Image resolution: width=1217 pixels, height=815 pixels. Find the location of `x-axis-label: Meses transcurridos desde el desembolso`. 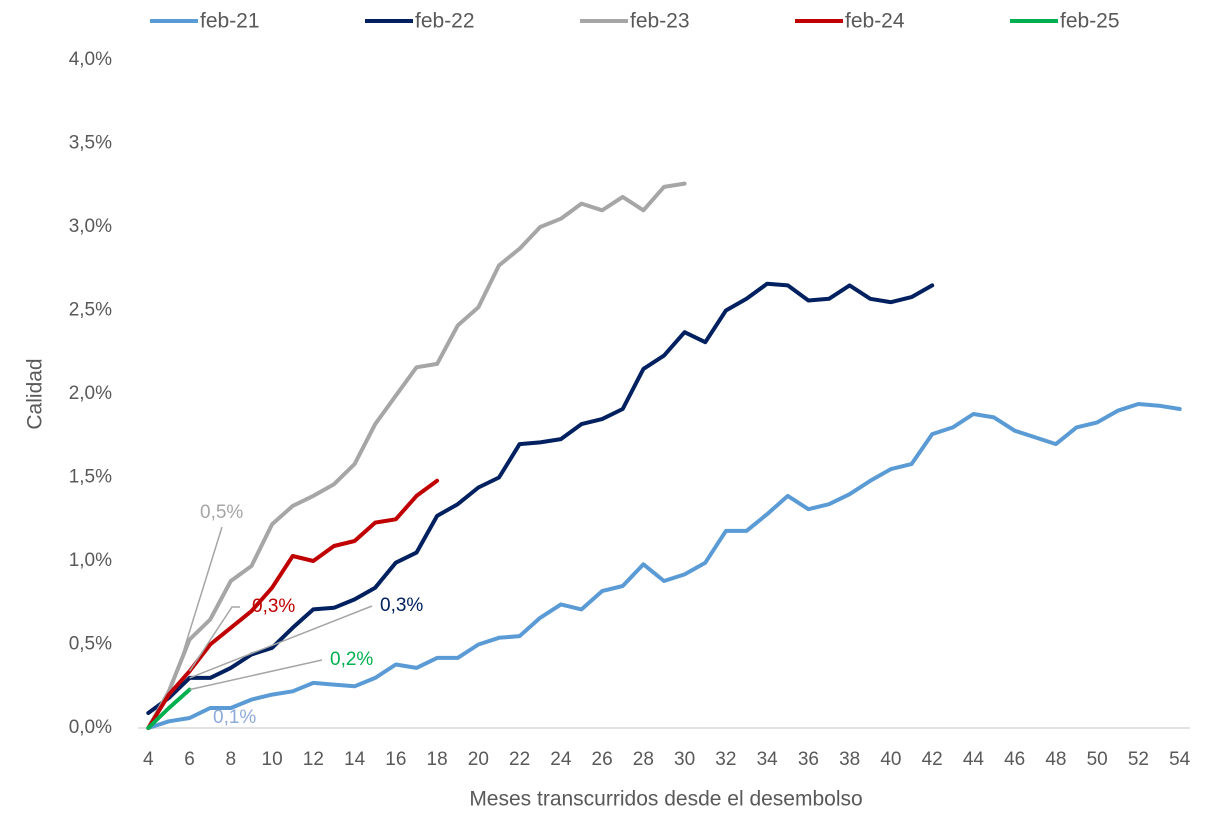

x-axis-label: Meses transcurridos desde el desembolso is located at coordinates (665, 799).